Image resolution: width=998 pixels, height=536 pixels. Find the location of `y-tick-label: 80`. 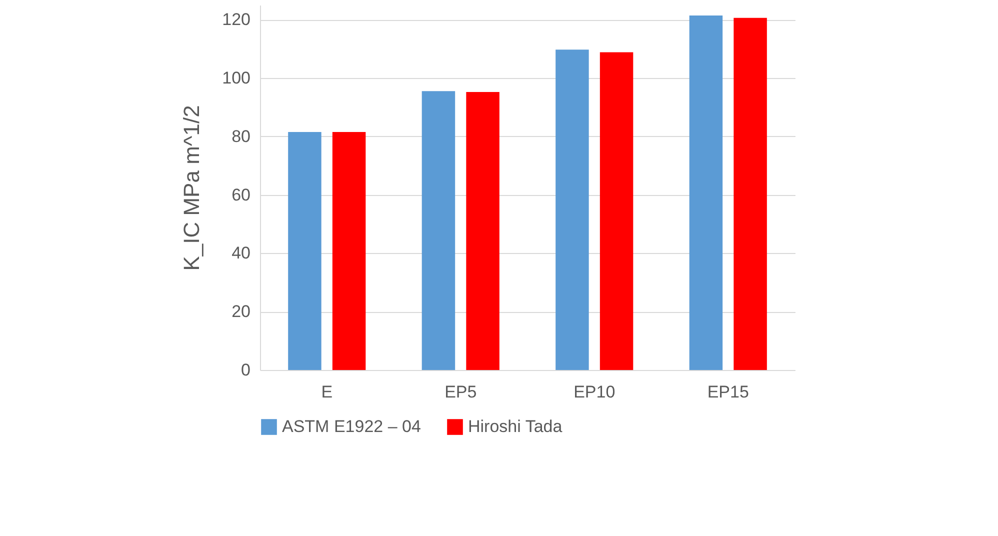

y-tick-label: 80 is located at coordinates (241, 136).